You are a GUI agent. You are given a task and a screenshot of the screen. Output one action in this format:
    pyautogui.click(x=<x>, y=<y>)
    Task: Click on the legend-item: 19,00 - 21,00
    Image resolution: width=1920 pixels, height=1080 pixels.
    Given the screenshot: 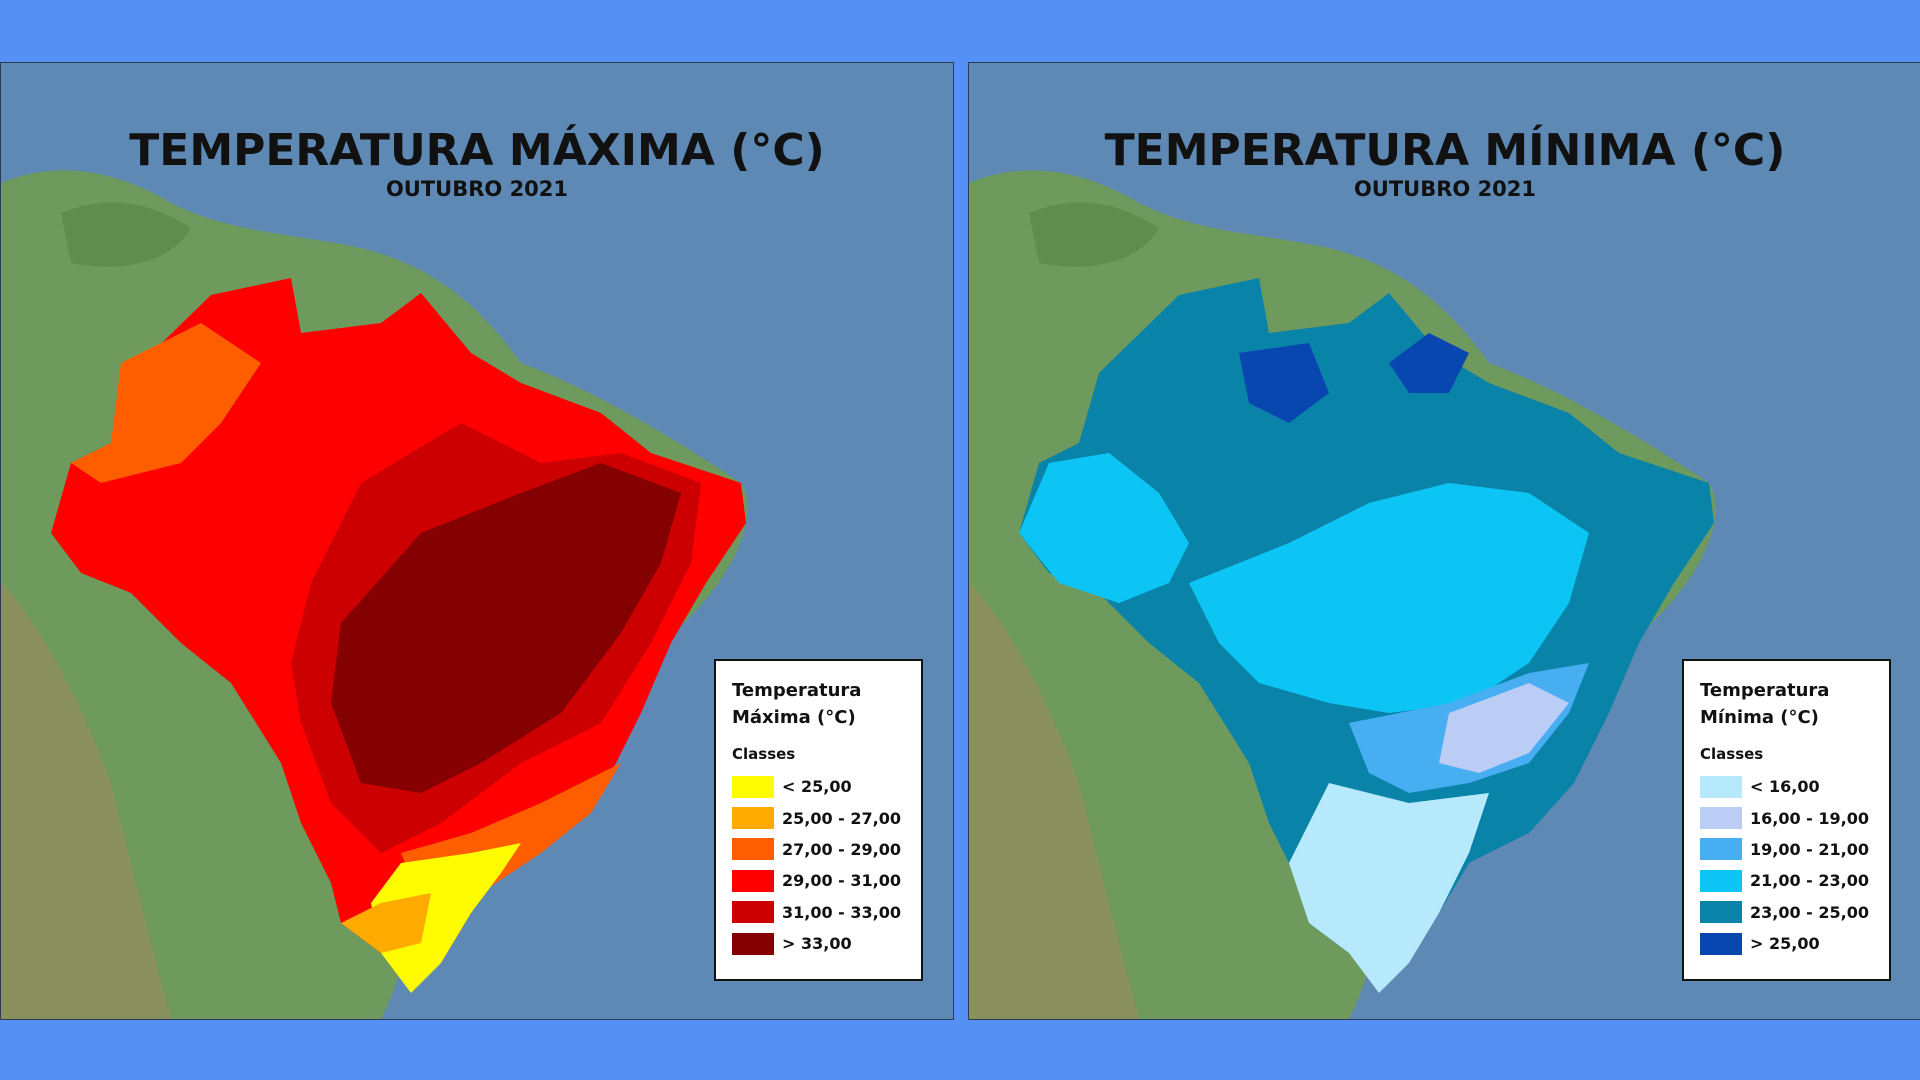 What is the action you would take?
    pyautogui.click(x=1786, y=849)
    